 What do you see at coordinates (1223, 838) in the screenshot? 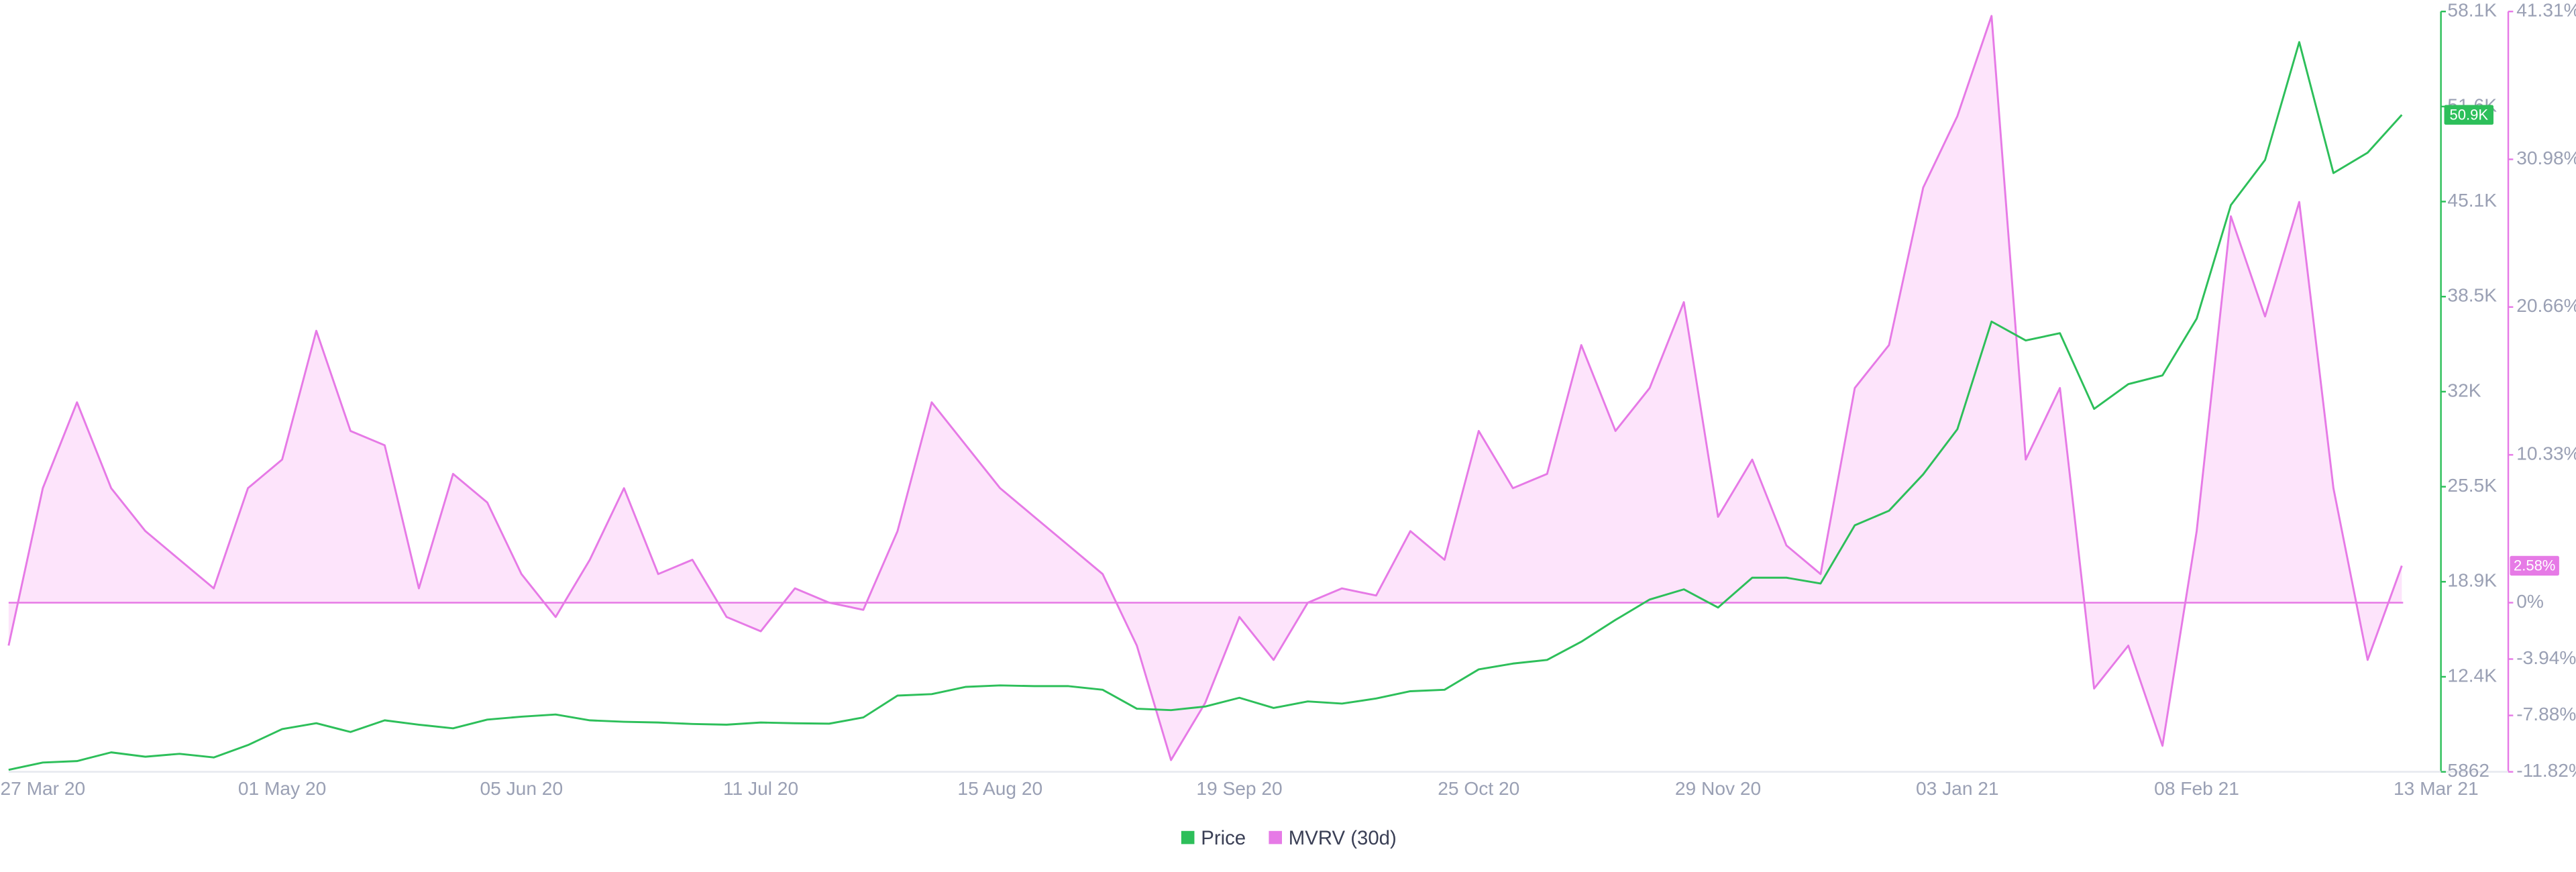
I see `legend-label: Price` at bounding box center [1223, 838].